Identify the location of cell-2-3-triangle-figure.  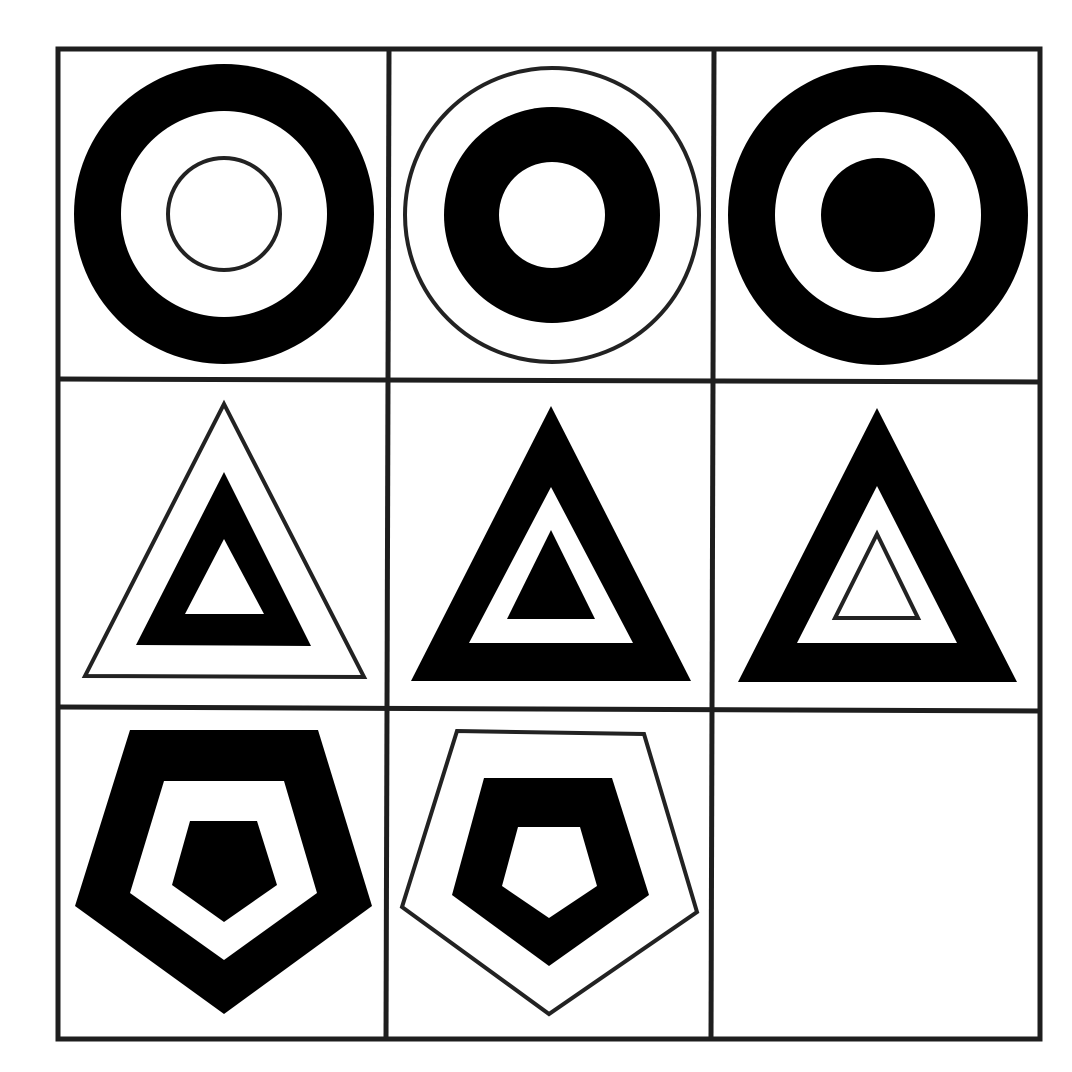
(877, 545).